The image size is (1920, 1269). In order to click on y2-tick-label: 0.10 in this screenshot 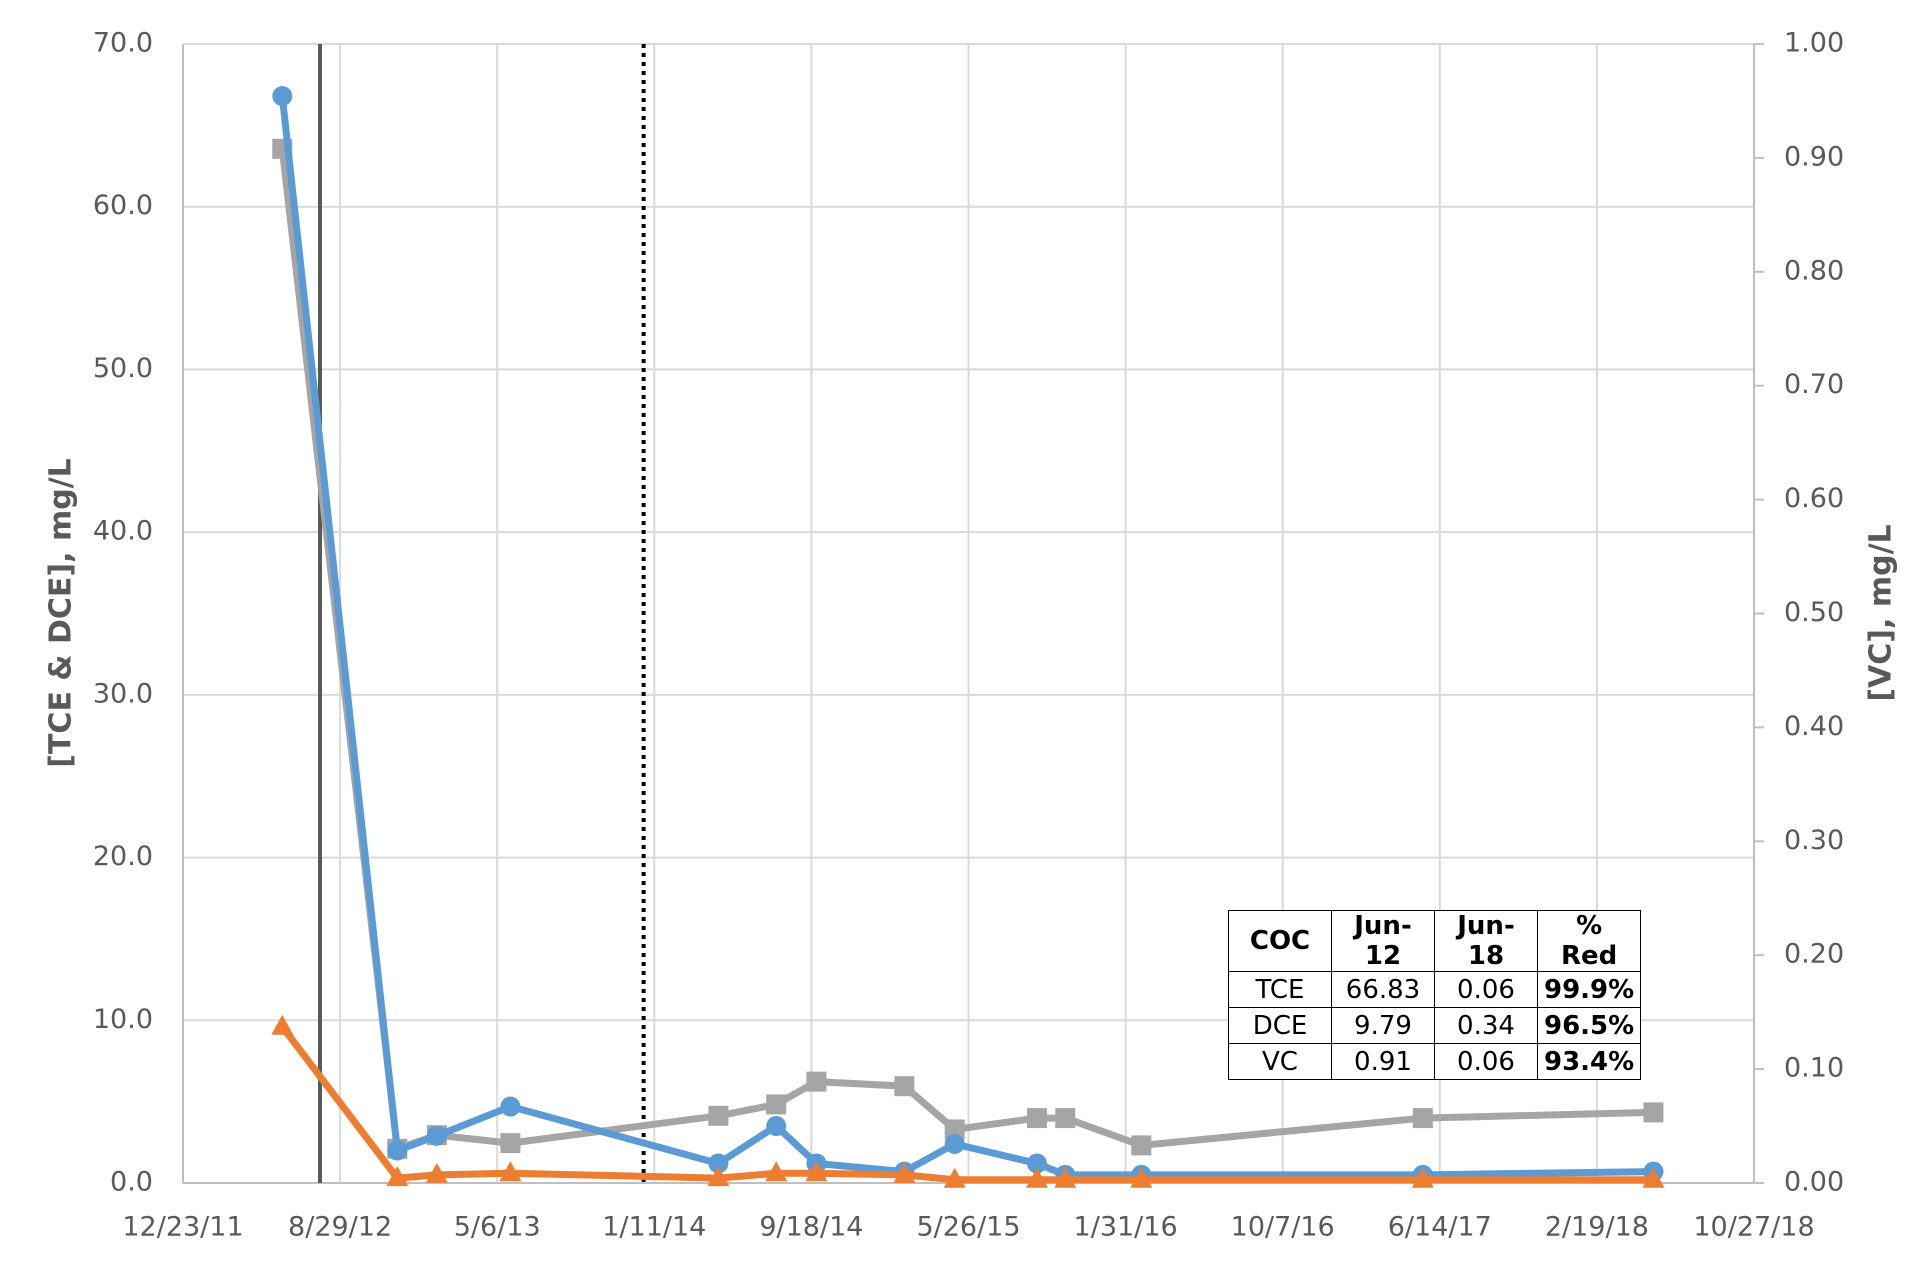, I will do `click(1814, 1068)`.